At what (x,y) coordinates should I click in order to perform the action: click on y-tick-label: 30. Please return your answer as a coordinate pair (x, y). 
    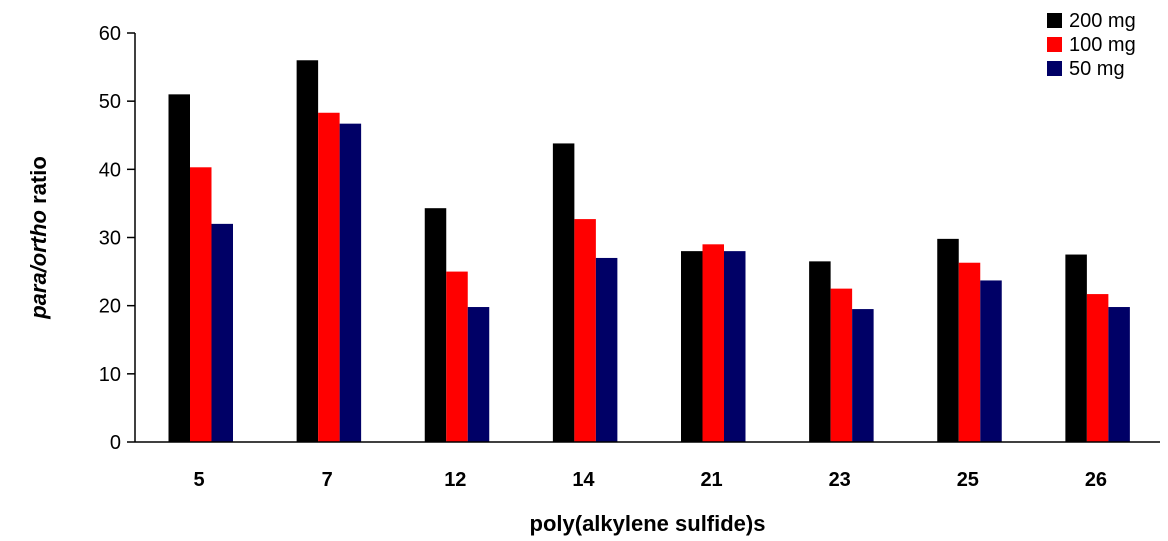
    Looking at the image, I should click on (110, 239).